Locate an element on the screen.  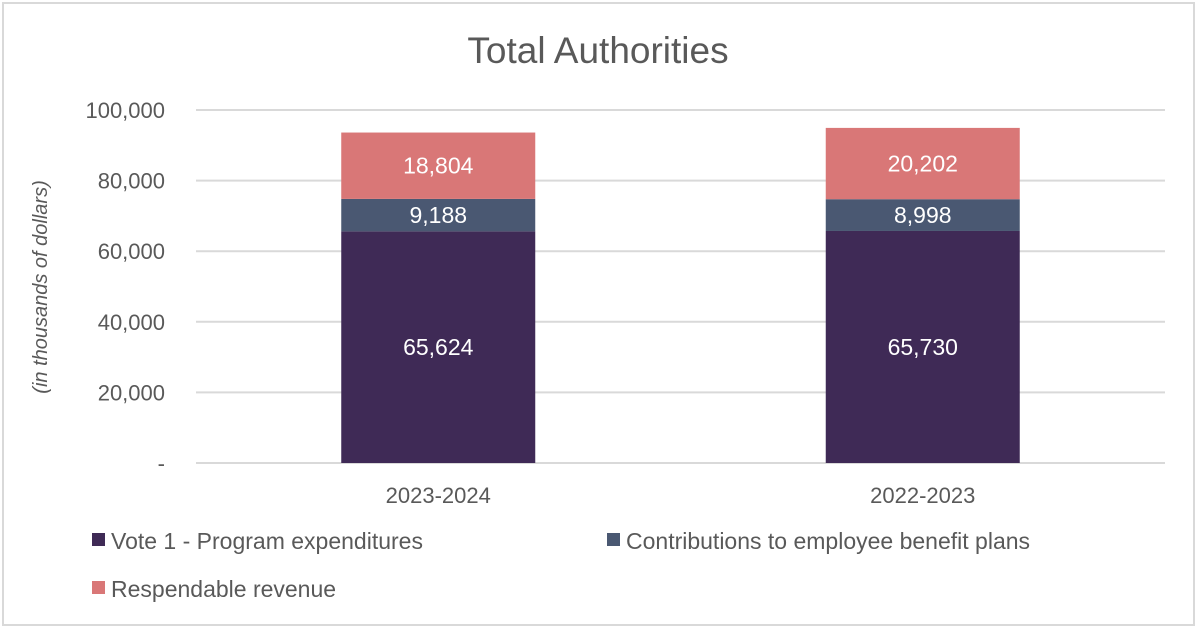
legend-item: Vote 1 - Program expenditures is located at coordinates (257, 541).